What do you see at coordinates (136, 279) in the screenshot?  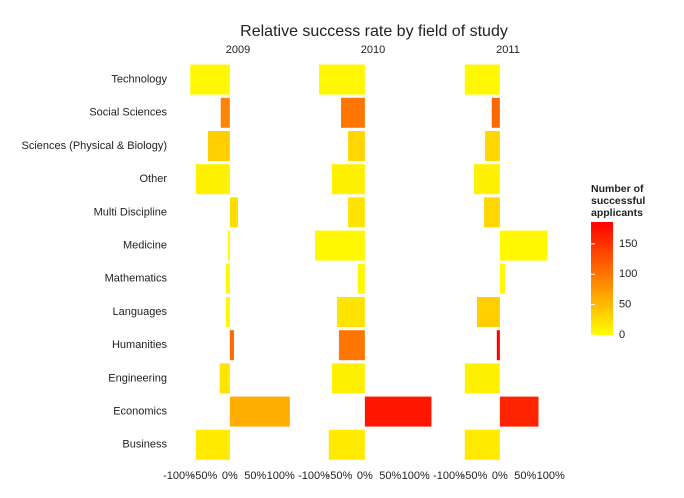 I see `y-tick-label: Mathematics` at bounding box center [136, 279].